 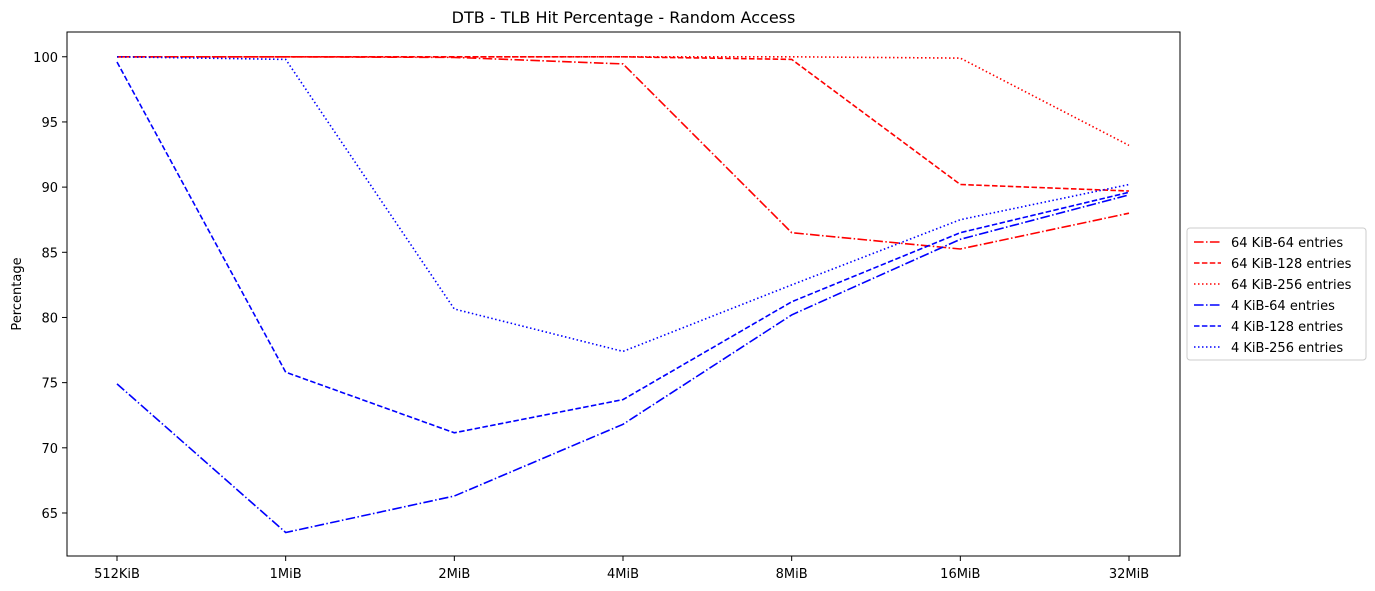 What do you see at coordinates (792, 574) in the screenshot?
I see `x-tick-label: 8MiB` at bounding box center [792, 574].